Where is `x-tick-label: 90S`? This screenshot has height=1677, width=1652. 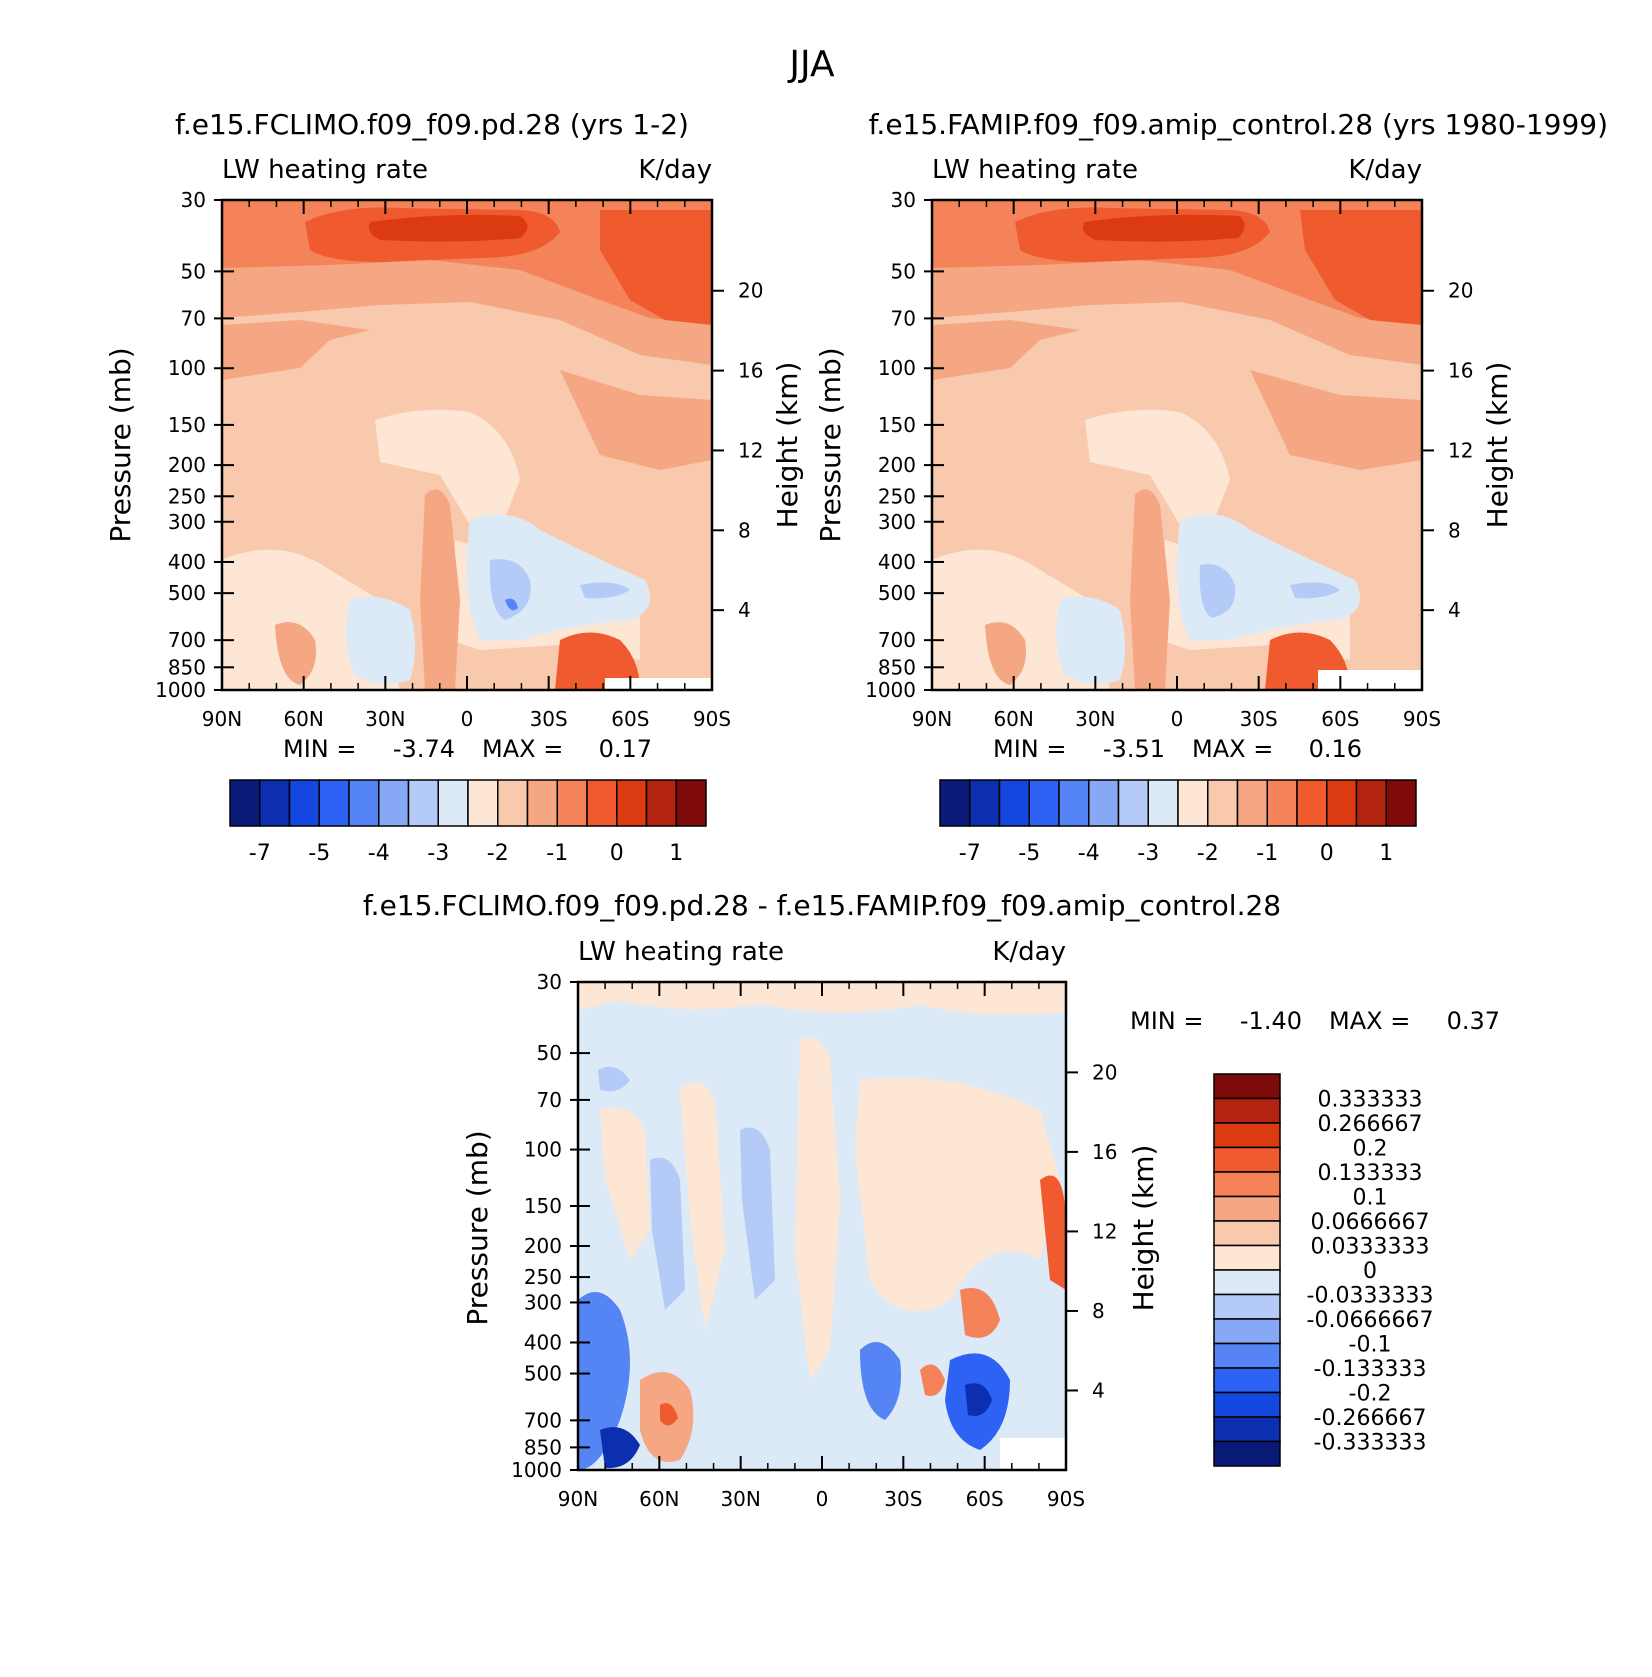 x-tick-label: 90S is located at coordinates (1066, 1499).